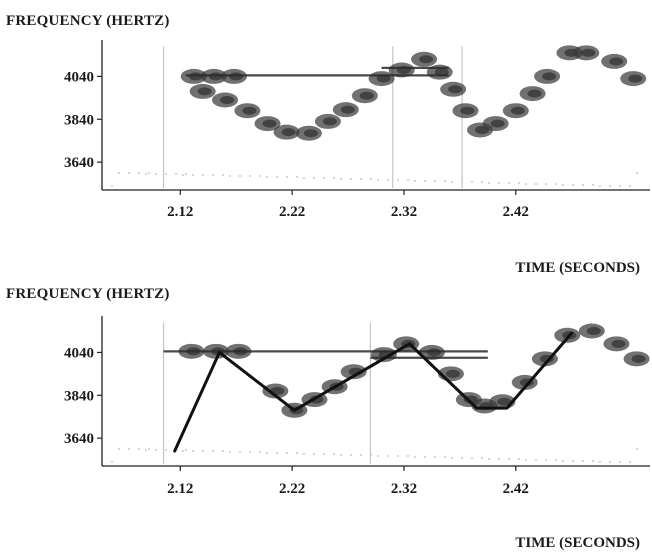  I want to click on x-tick-label: 2.22, so click(292, 489).